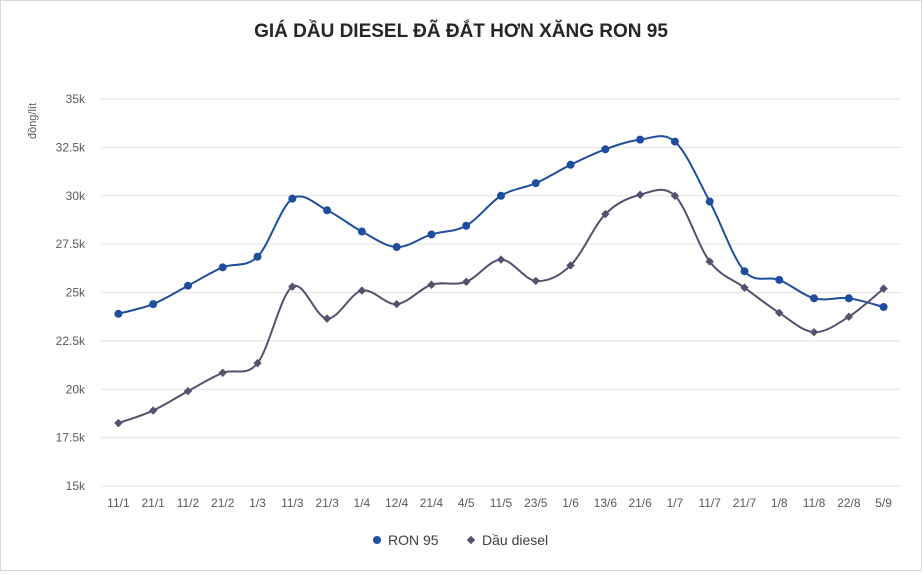  I want to click on legend-marker-ron95, so click(377, 540).